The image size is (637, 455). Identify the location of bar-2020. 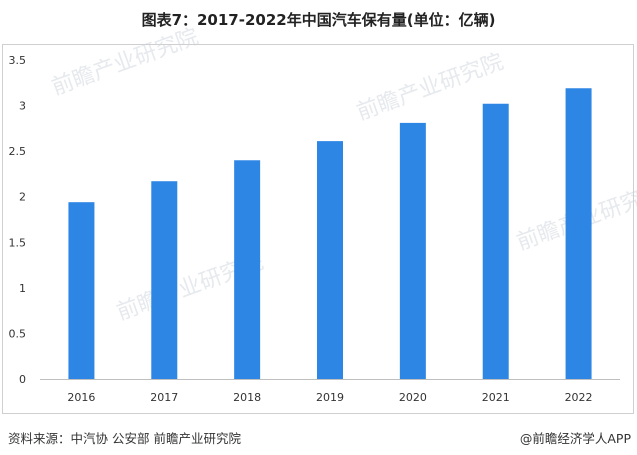
(412, 250).